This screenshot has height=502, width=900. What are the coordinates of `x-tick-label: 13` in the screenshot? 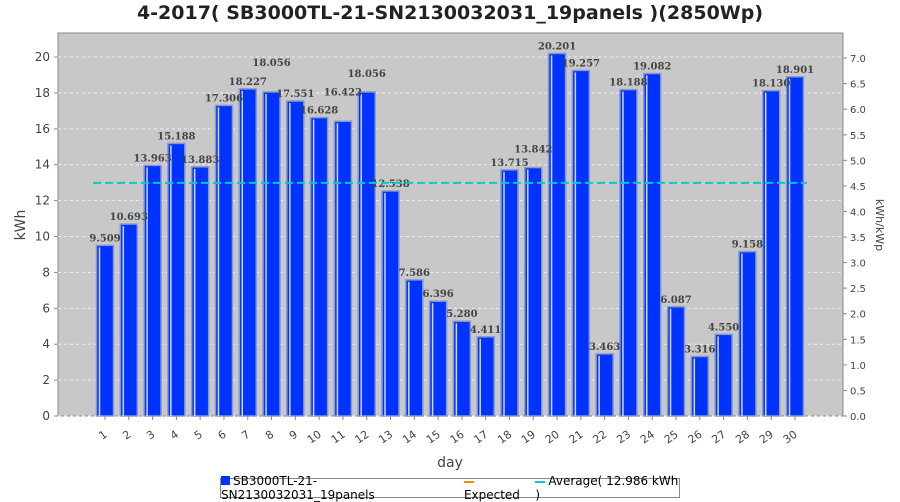 It's located at (385, 437).